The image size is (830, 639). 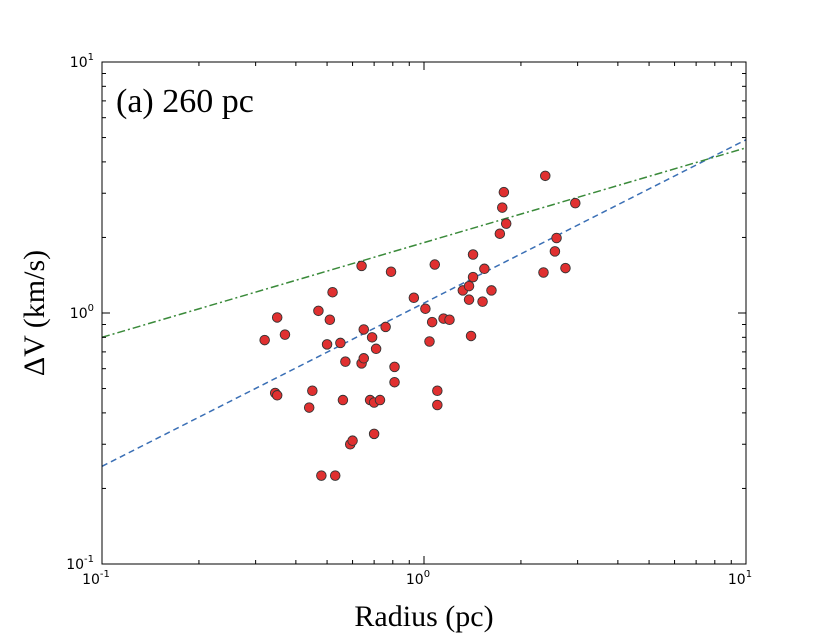 I want to click on x-tick-label: 10⁻¹, so click(x=96, y=578).